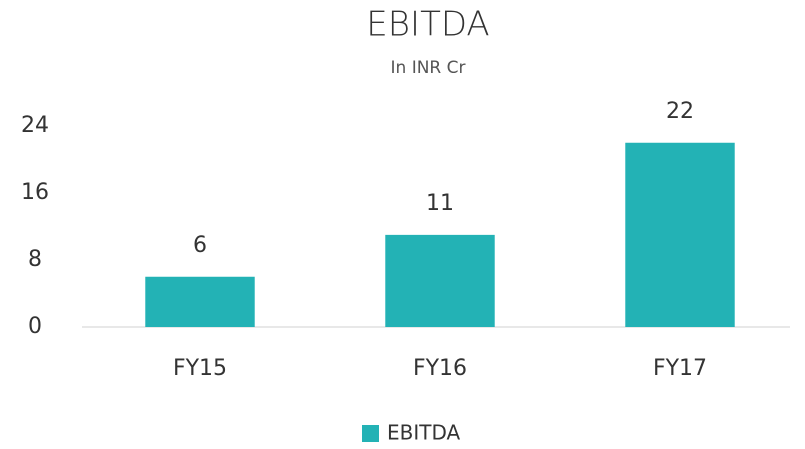  Describe the element at coordinates (35, 192) in the screenshot. I see `y-tick-label: 16` at that location.